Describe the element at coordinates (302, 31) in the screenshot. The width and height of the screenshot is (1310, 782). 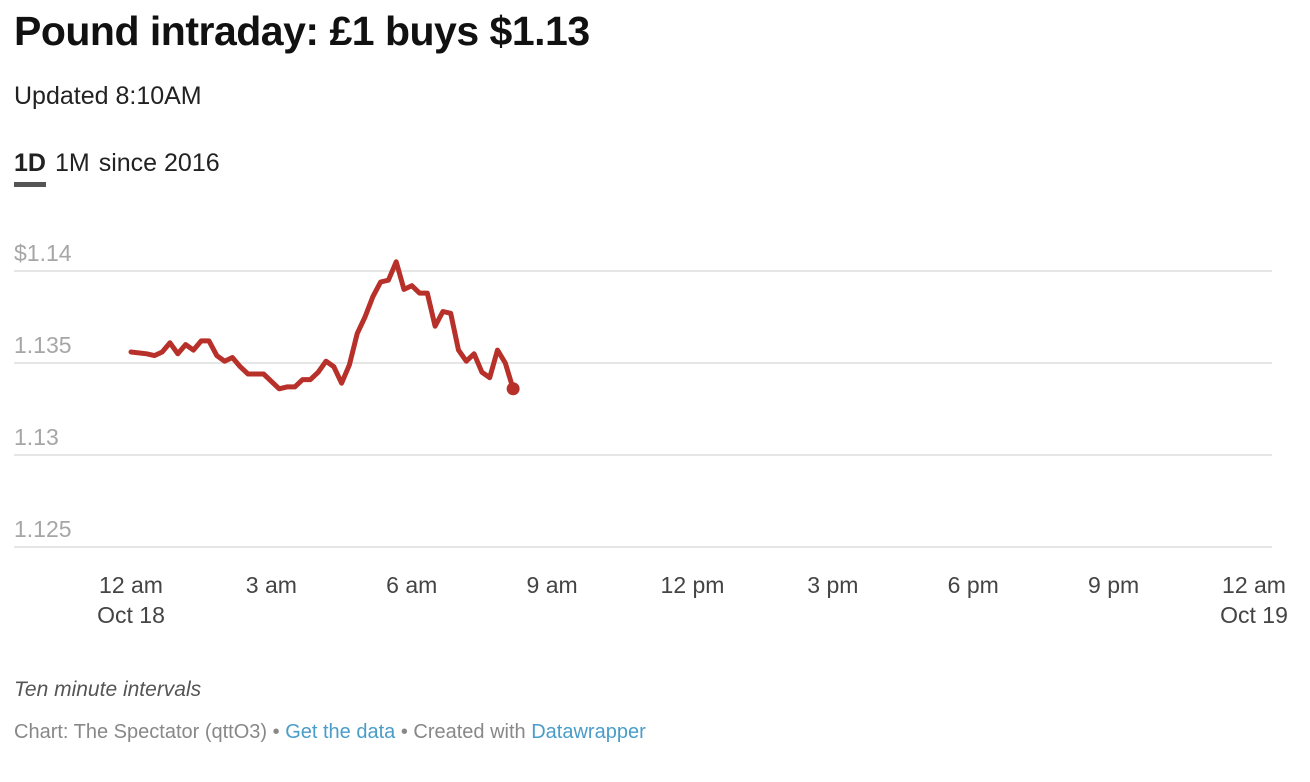
I see `chart-title: Pound intraday: £1 buys $1.13` at that location.